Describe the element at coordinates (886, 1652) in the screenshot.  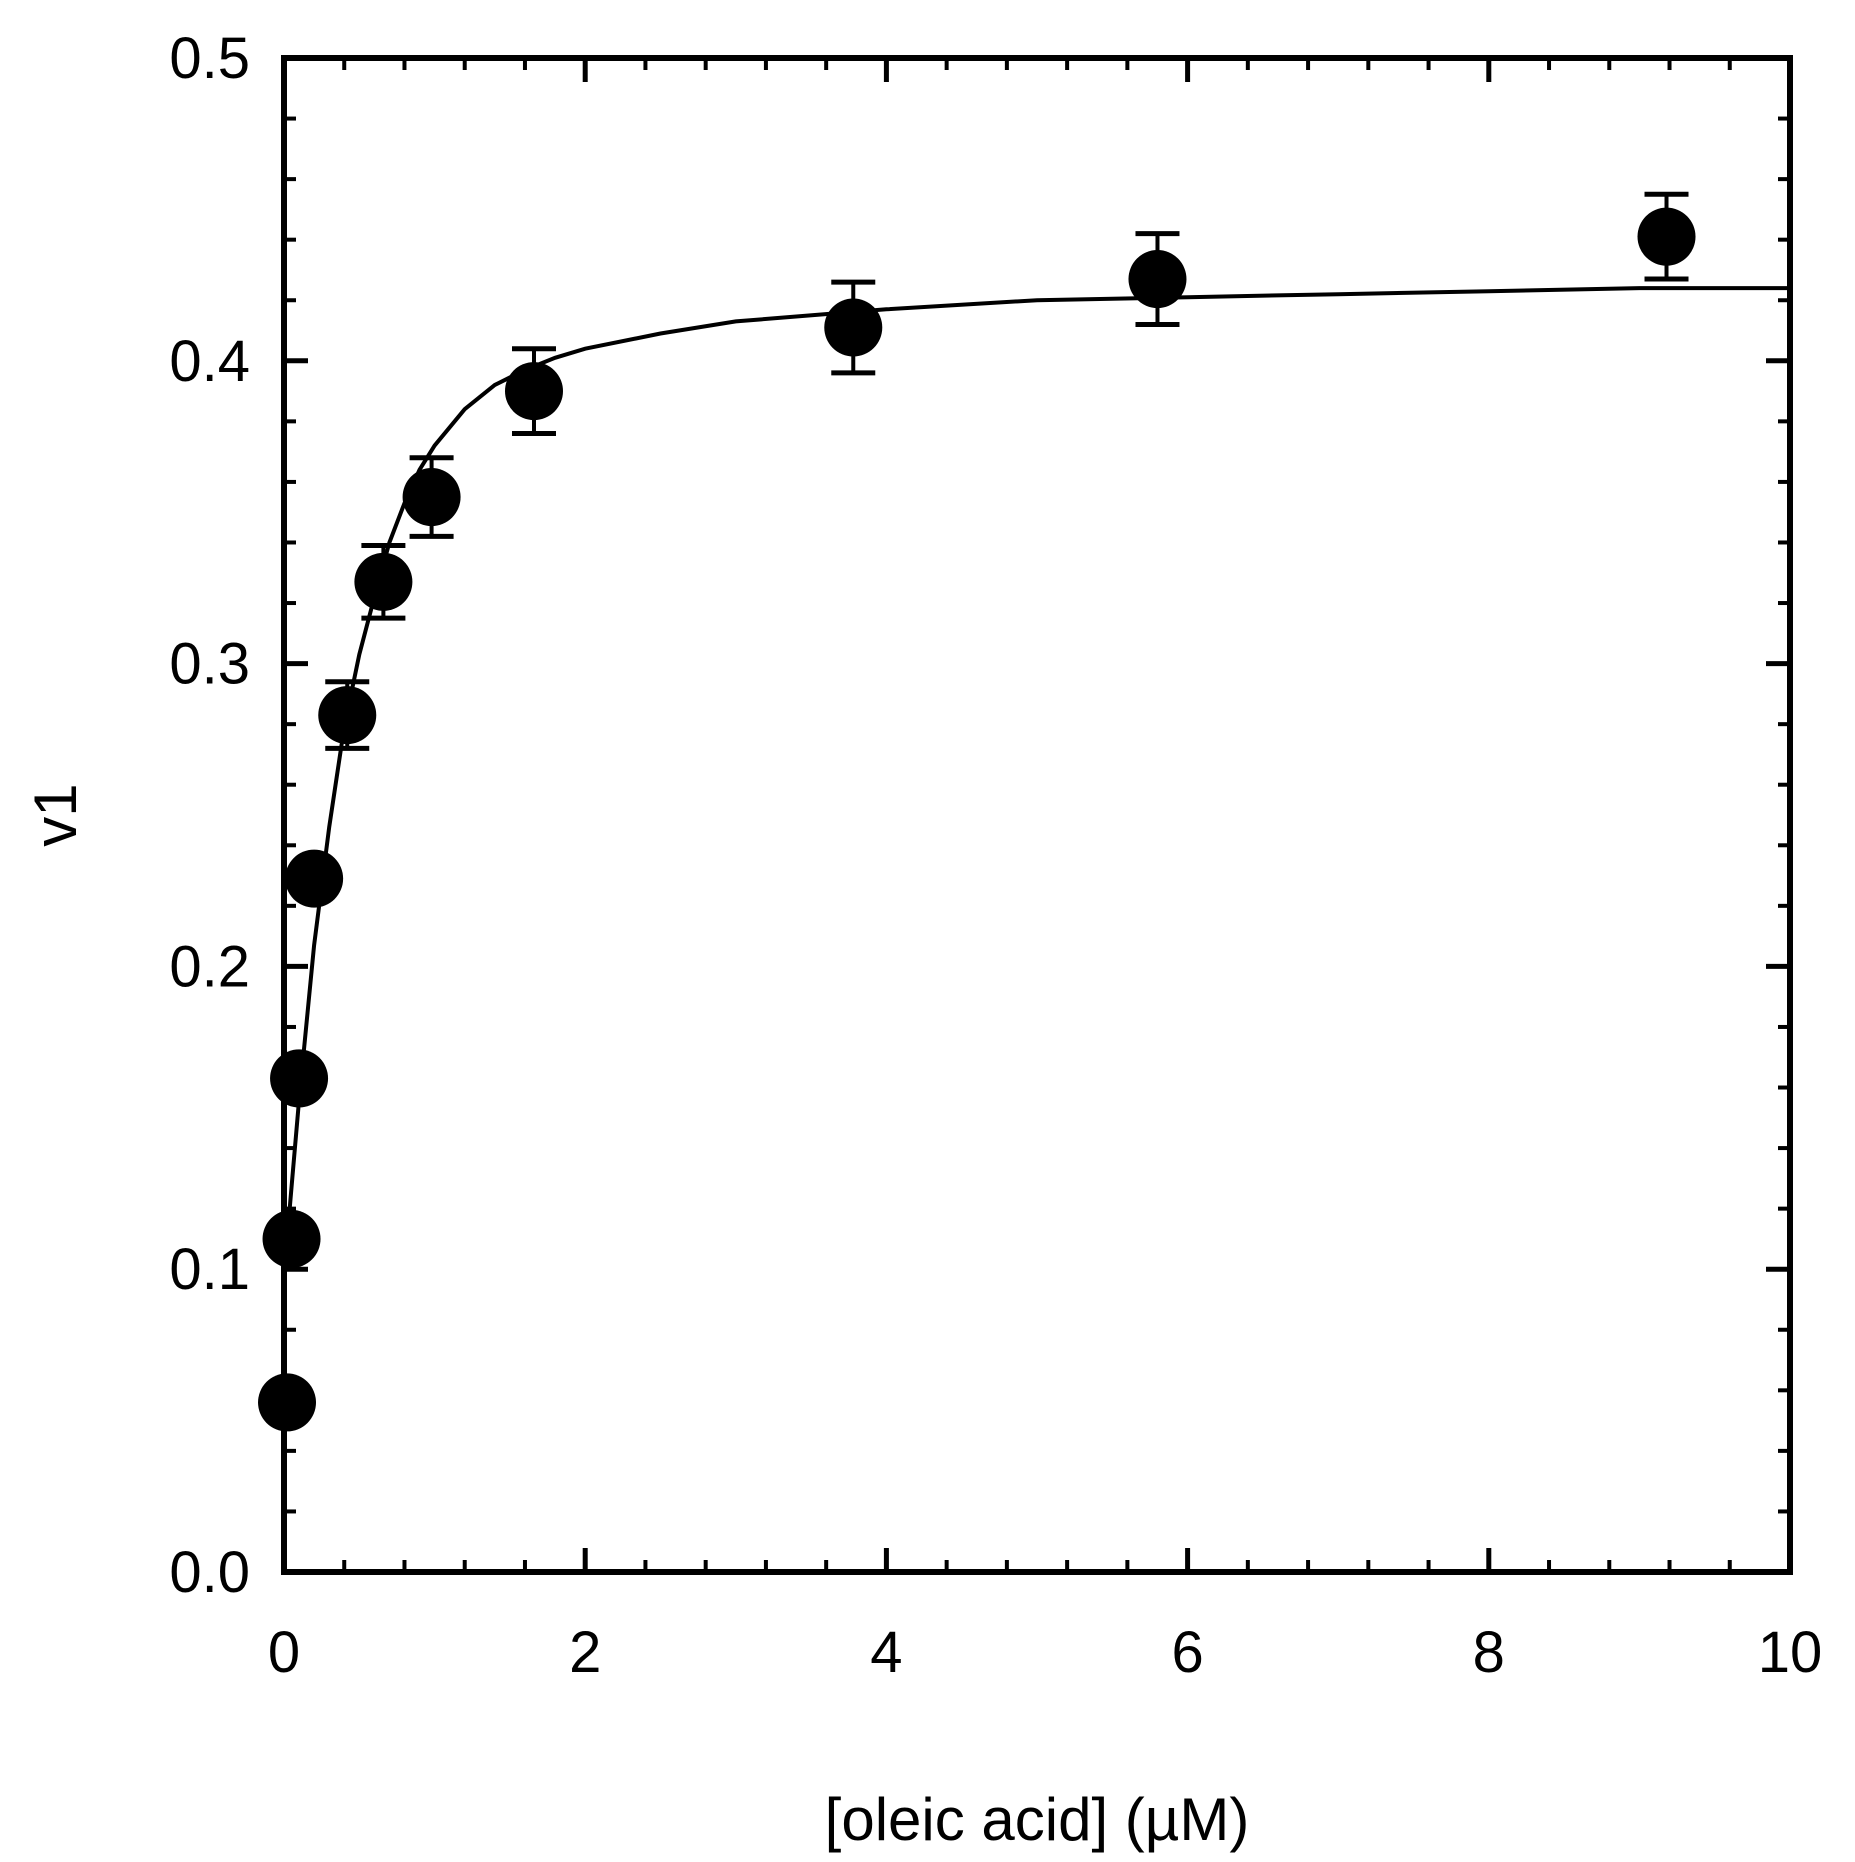
I see `x-tick-label: 4` at that location.